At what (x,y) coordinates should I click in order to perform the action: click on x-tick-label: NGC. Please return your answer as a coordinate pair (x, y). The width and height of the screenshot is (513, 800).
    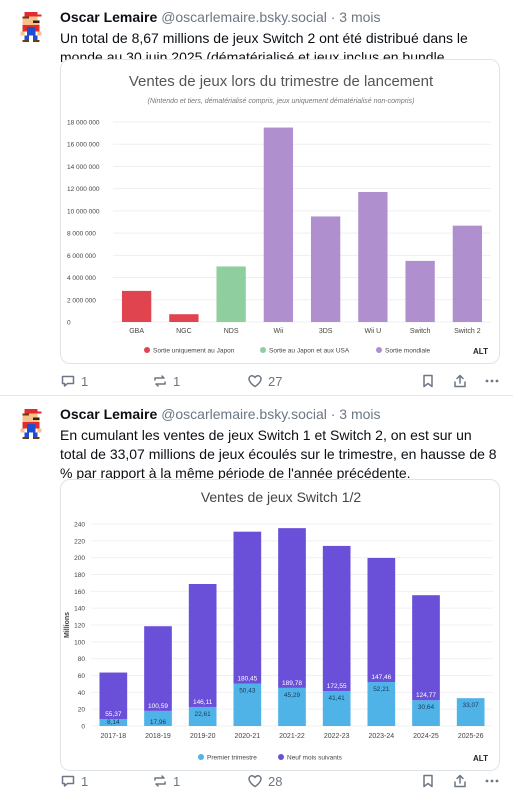
    Looking at the image, I should click on (184, 331).